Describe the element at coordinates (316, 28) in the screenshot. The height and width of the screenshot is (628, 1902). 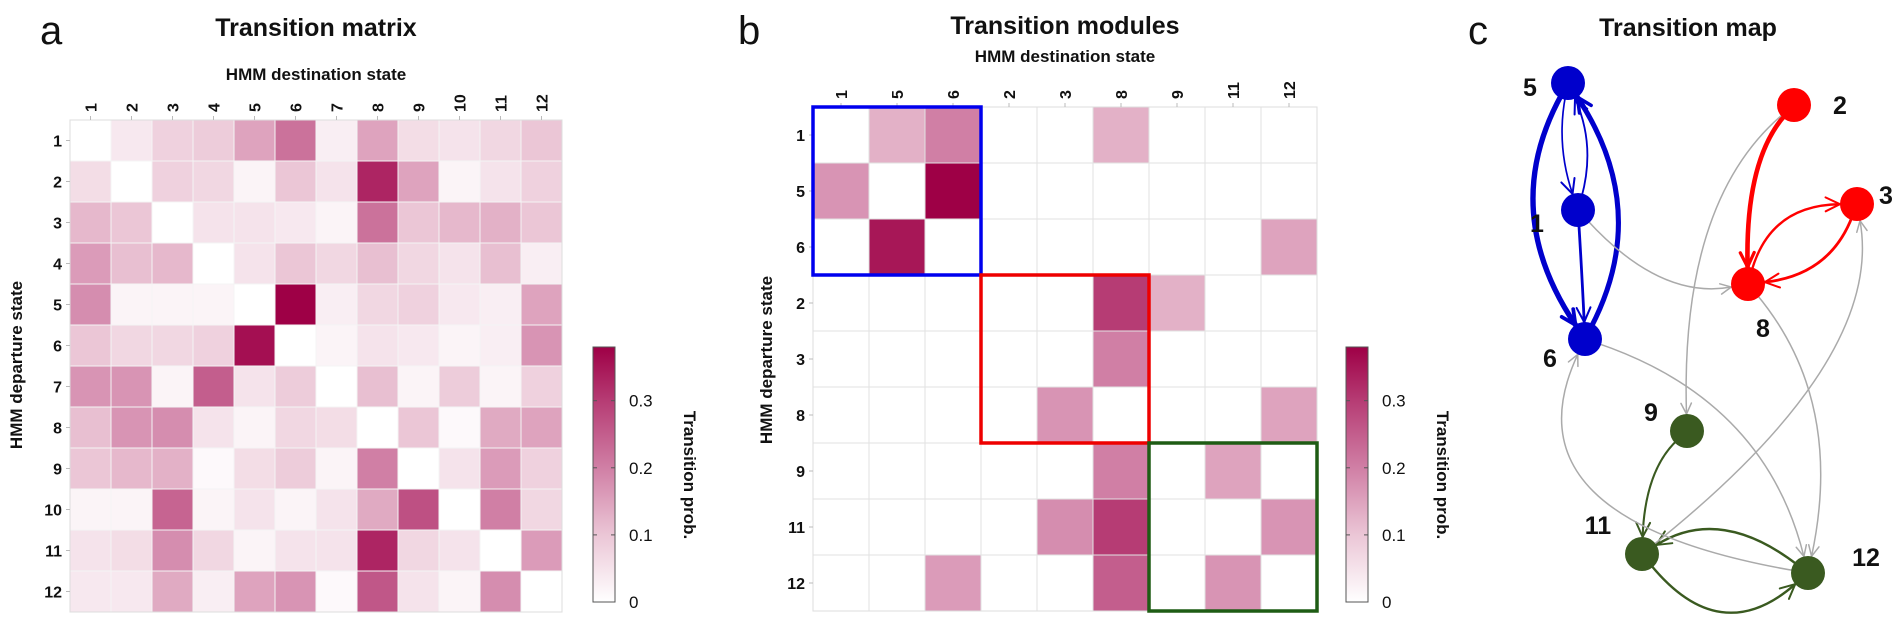
I see `heatmap-a-title: Transition matrix` at that location.